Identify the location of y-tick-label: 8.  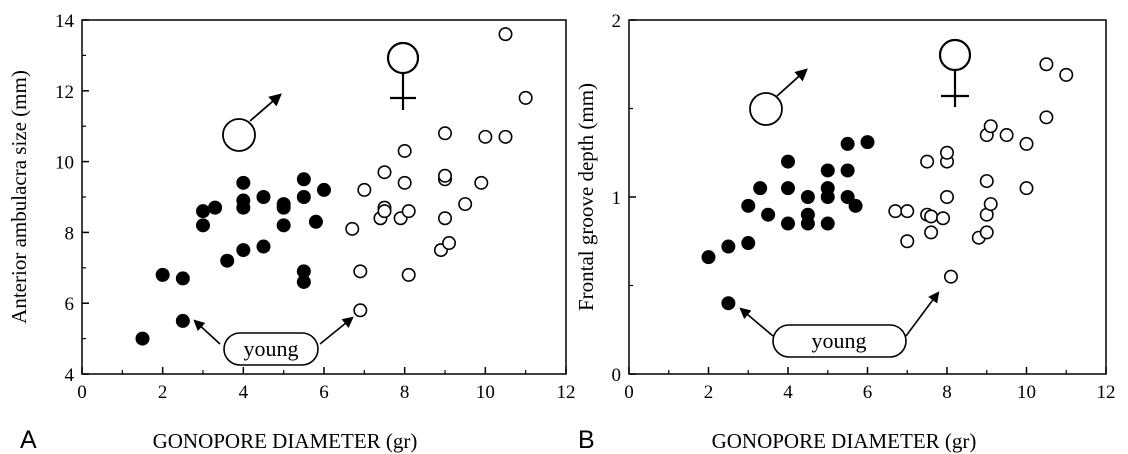
(70, 233).